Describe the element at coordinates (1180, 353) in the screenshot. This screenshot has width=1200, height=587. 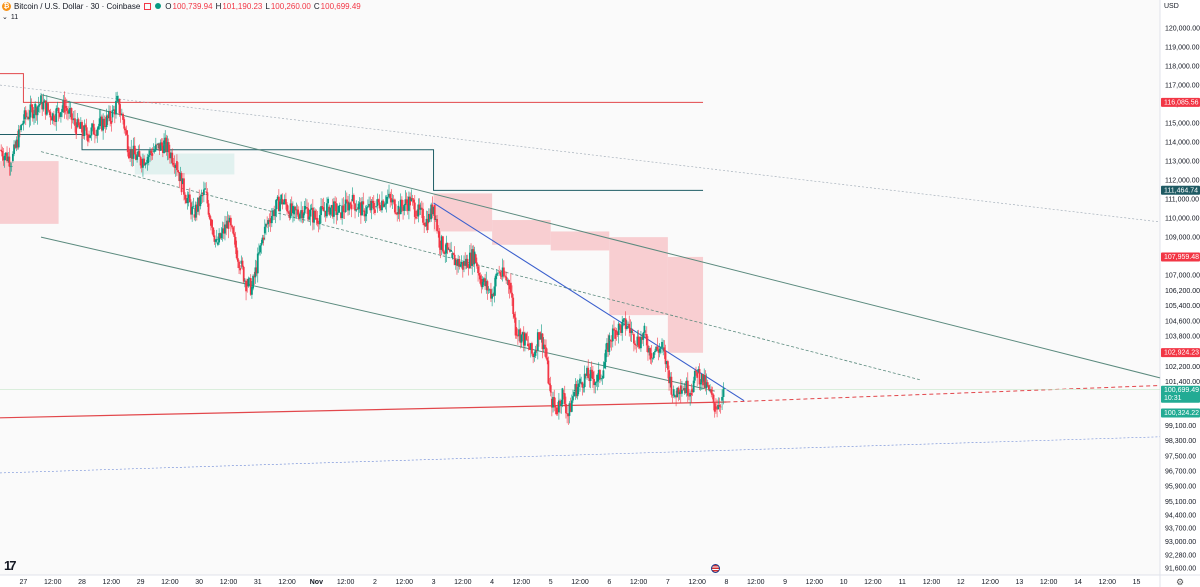
I see `label-zone-bottom-bg` at that location.